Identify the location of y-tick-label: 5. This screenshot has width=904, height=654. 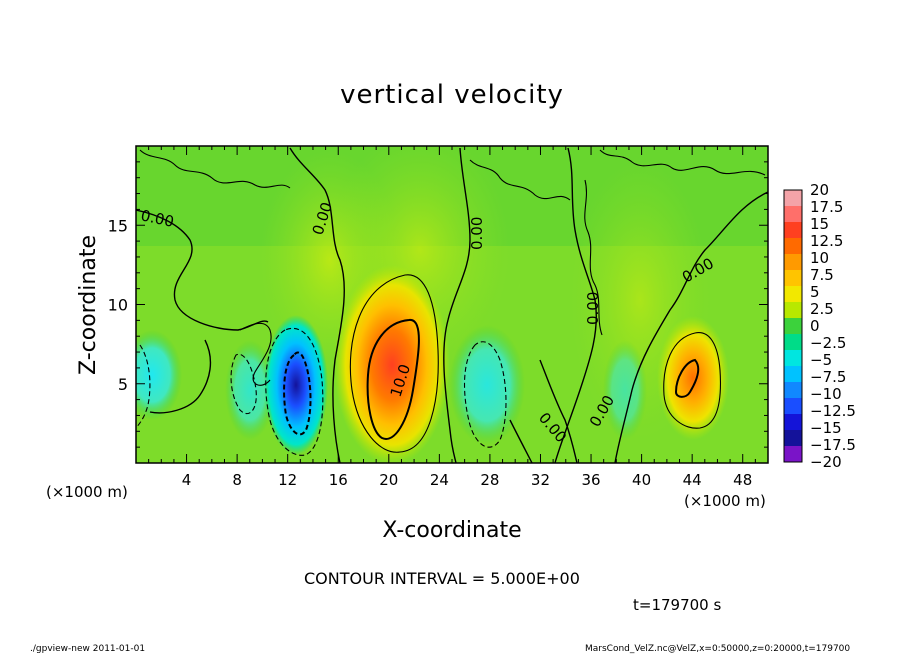
(123, 384).